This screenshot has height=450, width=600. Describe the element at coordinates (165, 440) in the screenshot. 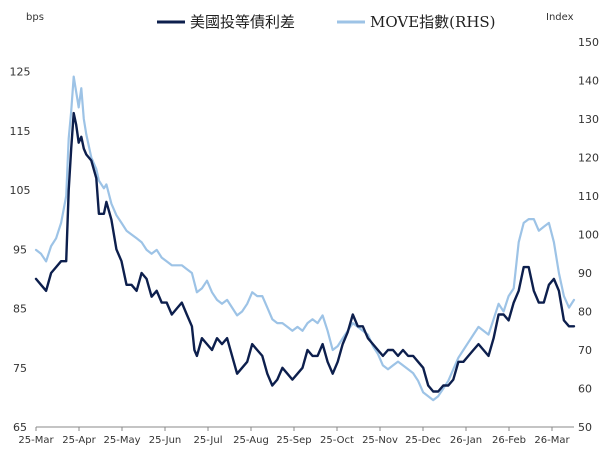

I see `x-tick-label: 25-Jun` at that location.